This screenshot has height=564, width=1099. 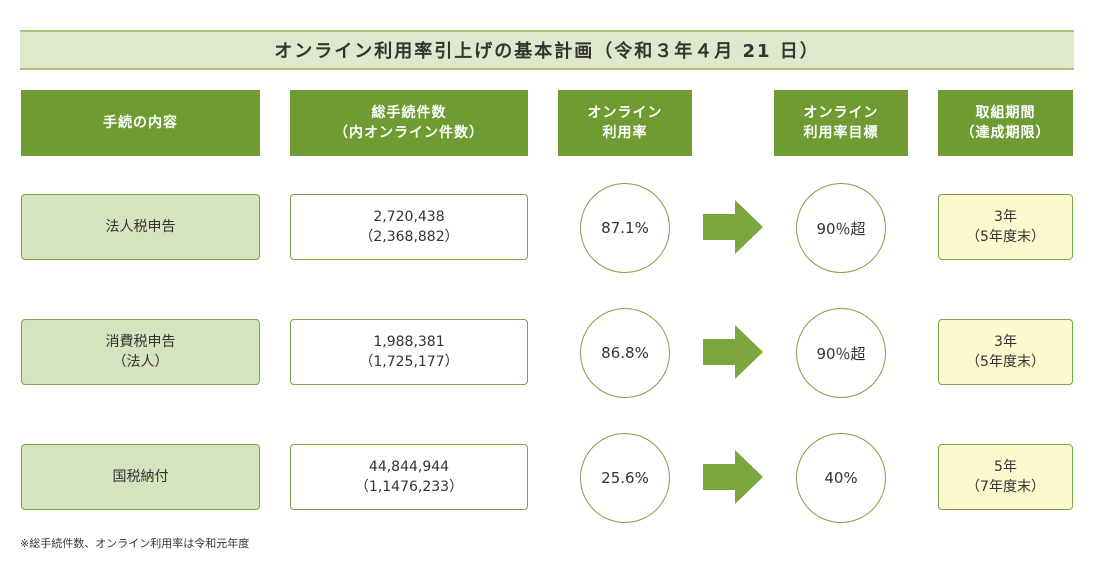 I want to click on header-procedure: 手続の内容, so click(x=140, y=123).